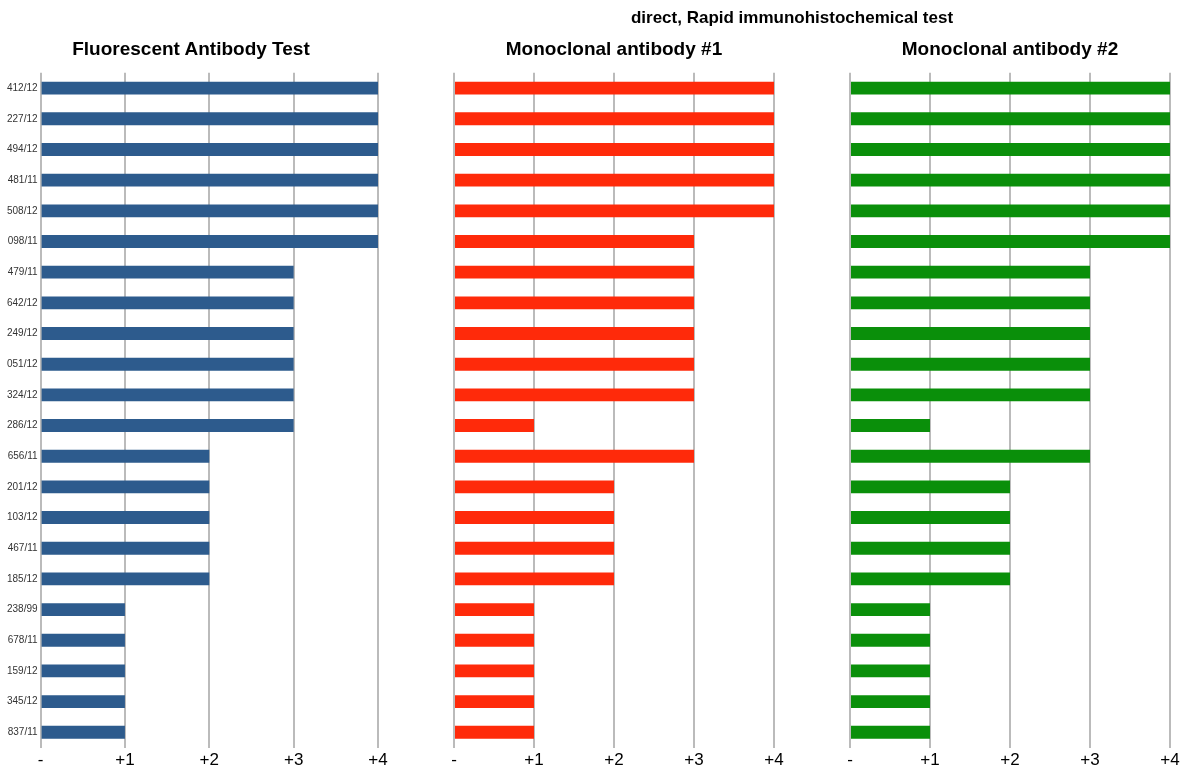 This screenshot has height=782, width=1187. Describe the element at coordinates (22, 517) in the screenshot. I see `y-tick-label: 103/12` at that location.